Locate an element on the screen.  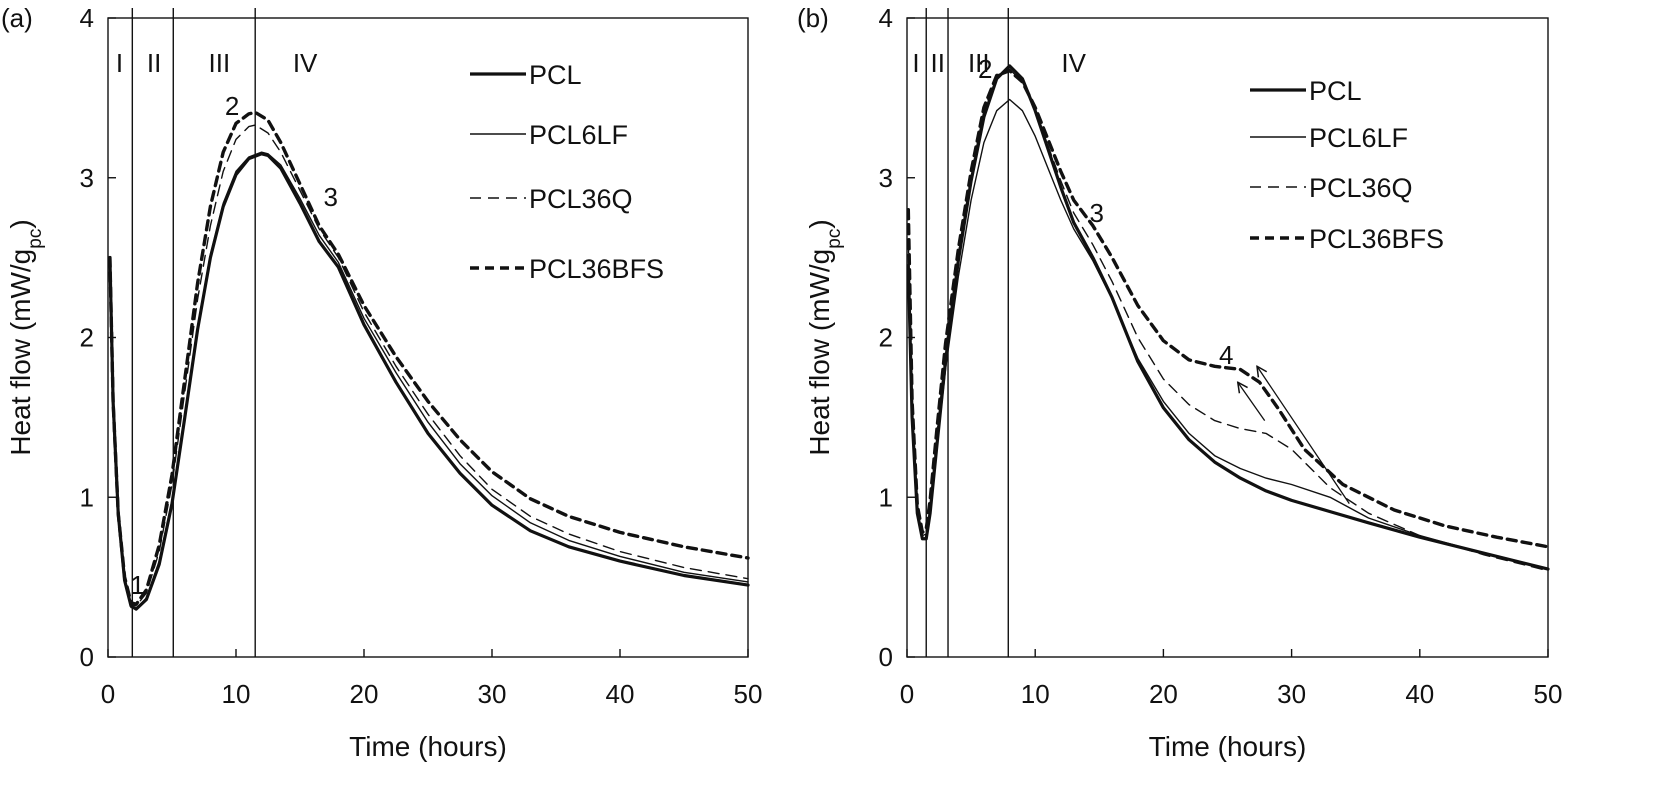
annotation-label: 1 is located at coordinates (137, 585).